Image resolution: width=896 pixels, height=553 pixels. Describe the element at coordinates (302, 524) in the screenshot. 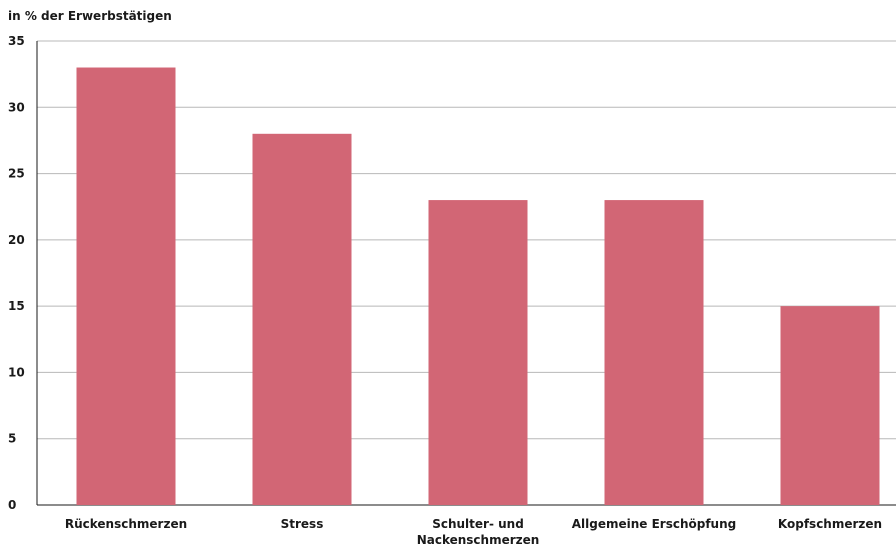

I see `x-category-label: Stress` at that location.